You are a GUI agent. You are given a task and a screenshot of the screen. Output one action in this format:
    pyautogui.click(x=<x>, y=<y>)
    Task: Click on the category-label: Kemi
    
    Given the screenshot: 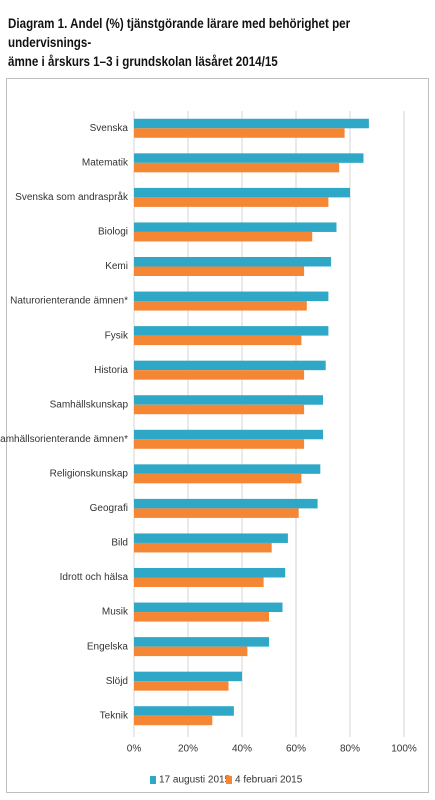 What is the action you would take?
    pyautogui.click(x=116, y=266)
    